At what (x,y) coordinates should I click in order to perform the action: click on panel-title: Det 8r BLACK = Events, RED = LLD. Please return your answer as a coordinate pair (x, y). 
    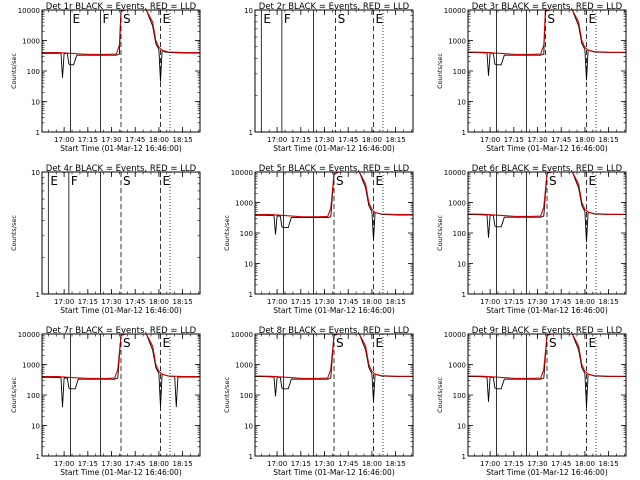
    Looking at the image, I should click on (334, 331).